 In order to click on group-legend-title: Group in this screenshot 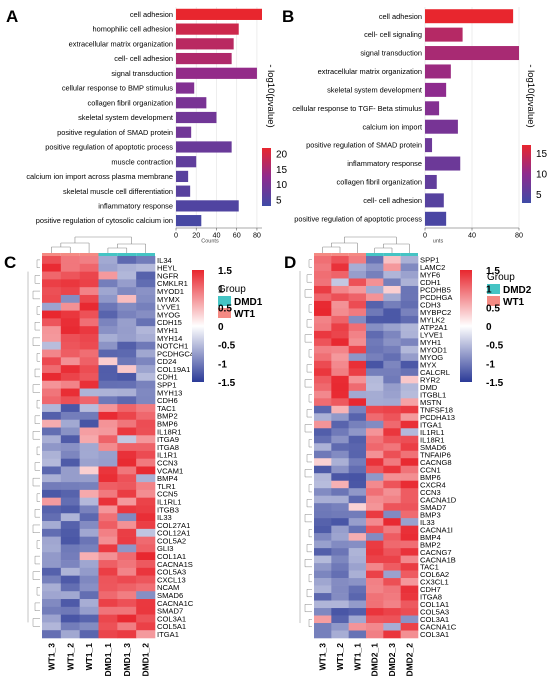, I will do `click(501, 277)`.